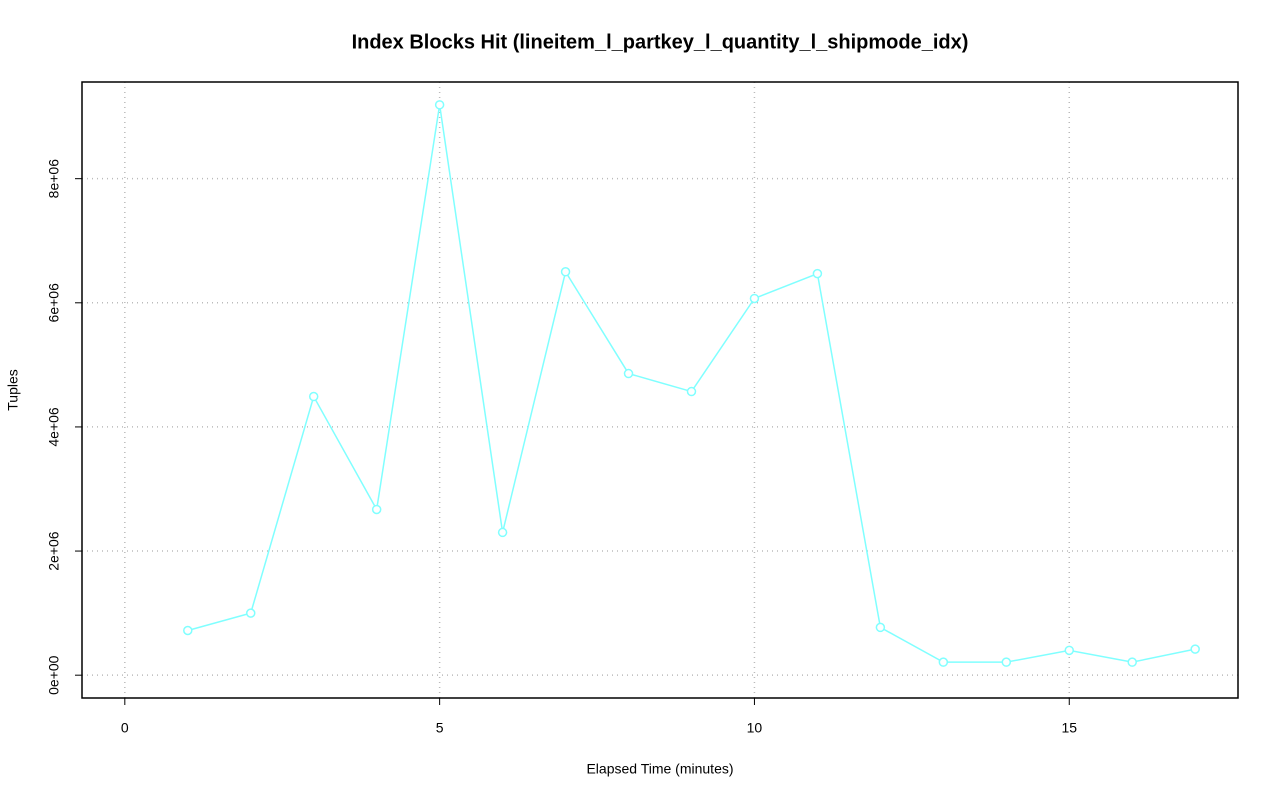  What do you see at coordinates (54, 179) in the screenshot?
I see `y-tick-label: 8e+06` at bounding box center [54, 179].